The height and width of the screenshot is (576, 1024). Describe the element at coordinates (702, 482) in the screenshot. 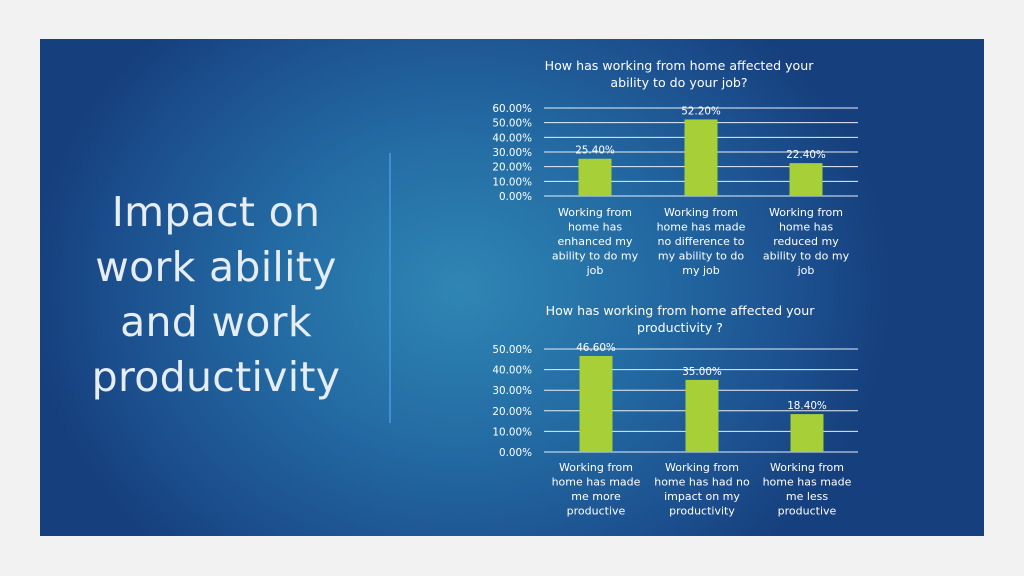

I see `category-label: home has had no` at that location.